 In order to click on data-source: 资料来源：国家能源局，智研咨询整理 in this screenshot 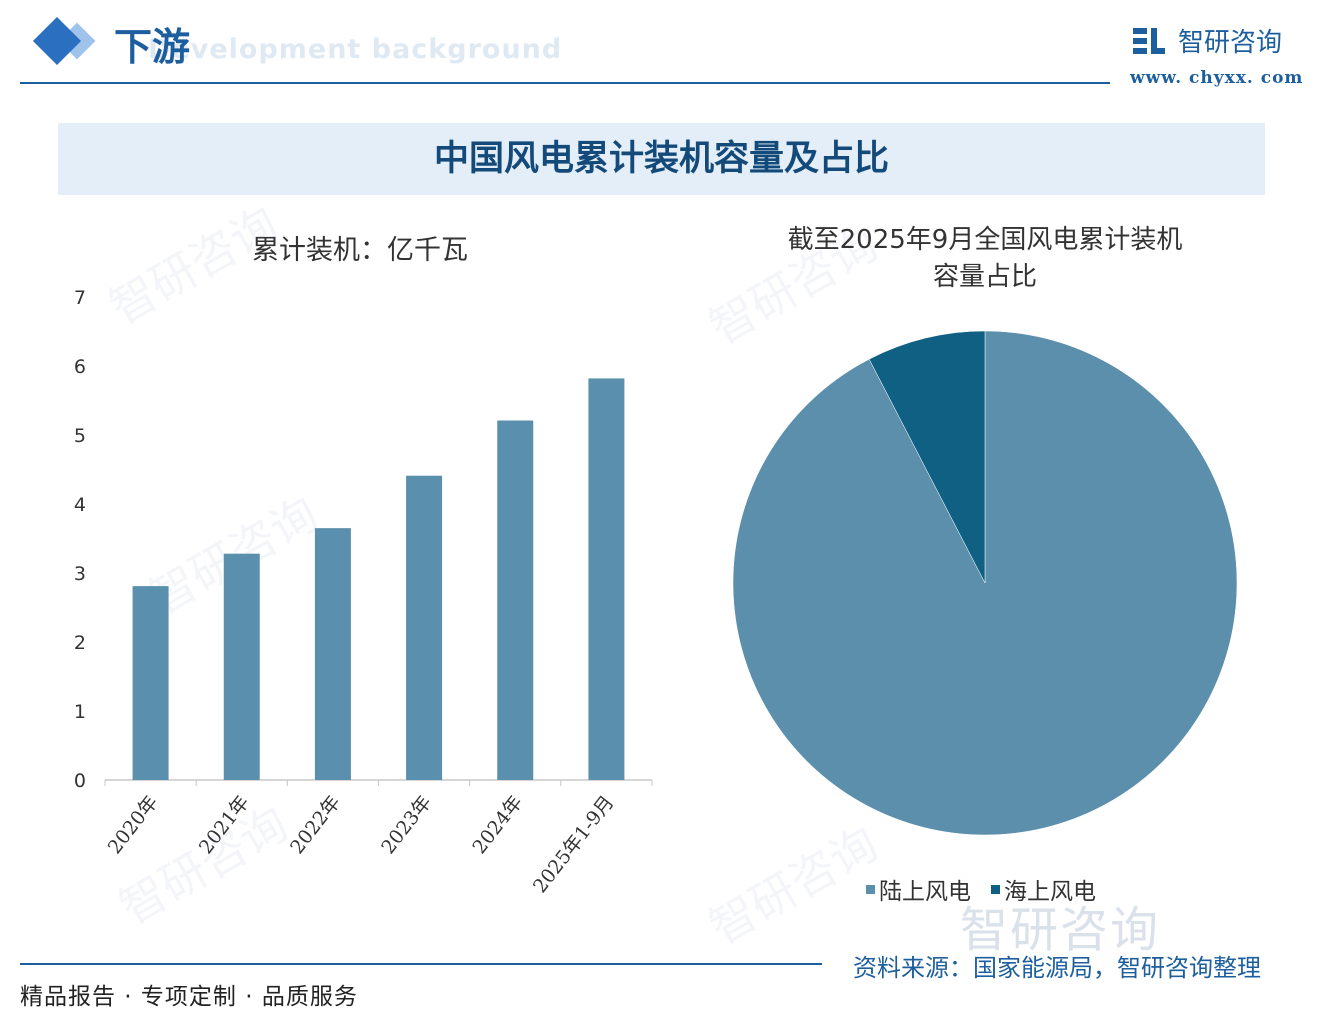, I will do `click(1057, 968)`.